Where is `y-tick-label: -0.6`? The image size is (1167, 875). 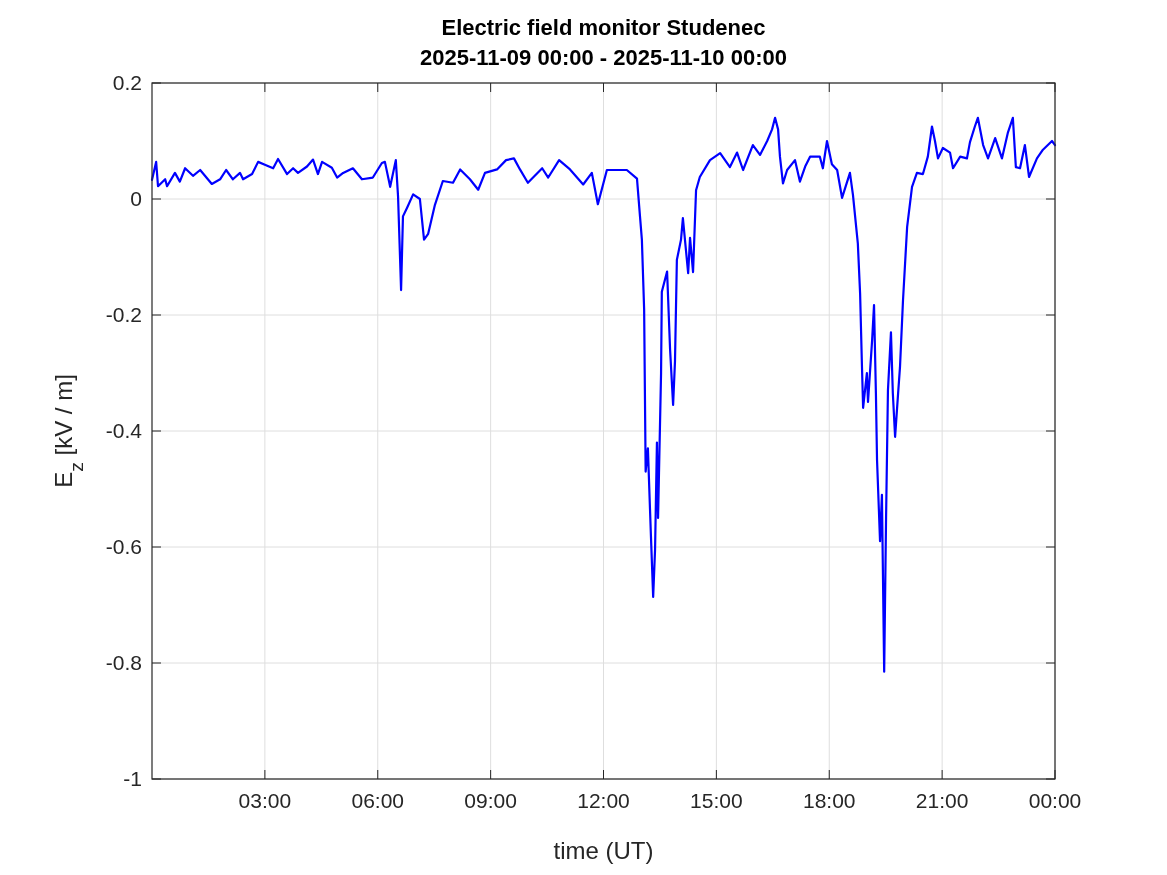
y-tick-label: -0.6 is located at coordinates (123, 546).